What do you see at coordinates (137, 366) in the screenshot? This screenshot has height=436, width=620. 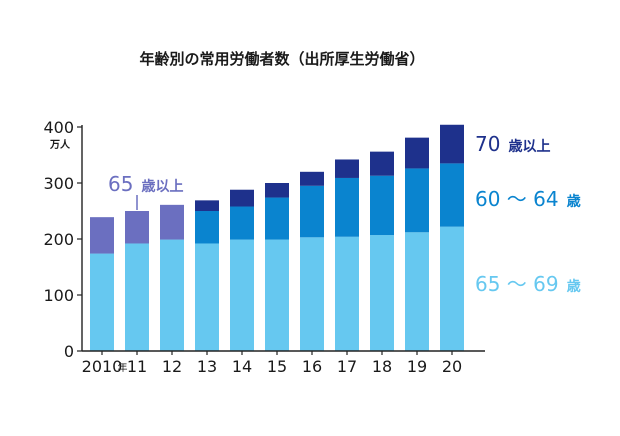 I see `x-tick-label-11: 11` at bounding box center [137, 366].